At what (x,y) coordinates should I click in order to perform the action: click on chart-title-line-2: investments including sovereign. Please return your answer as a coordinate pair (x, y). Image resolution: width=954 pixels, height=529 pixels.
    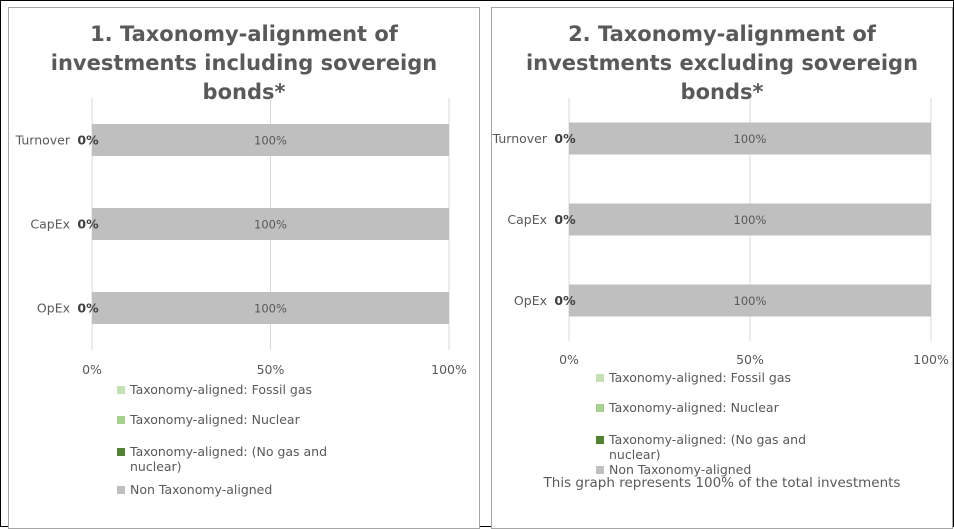
    Looking at the image, I should click on (244, 63).